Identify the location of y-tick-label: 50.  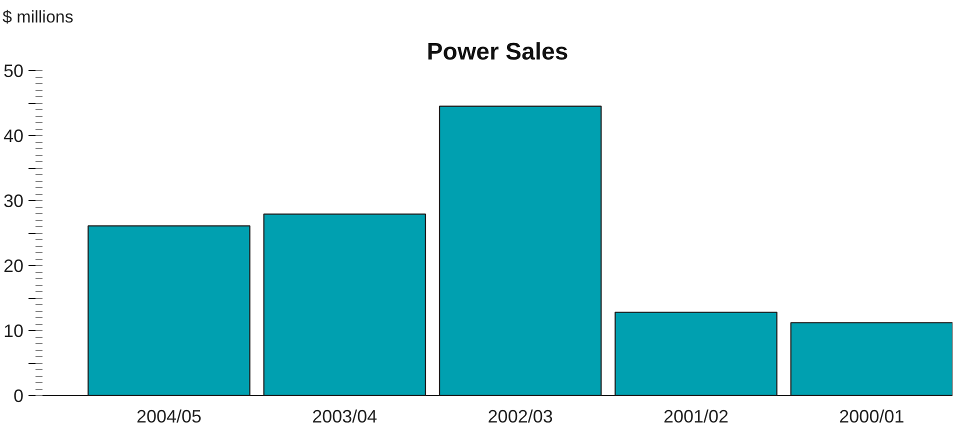
(13, 71).